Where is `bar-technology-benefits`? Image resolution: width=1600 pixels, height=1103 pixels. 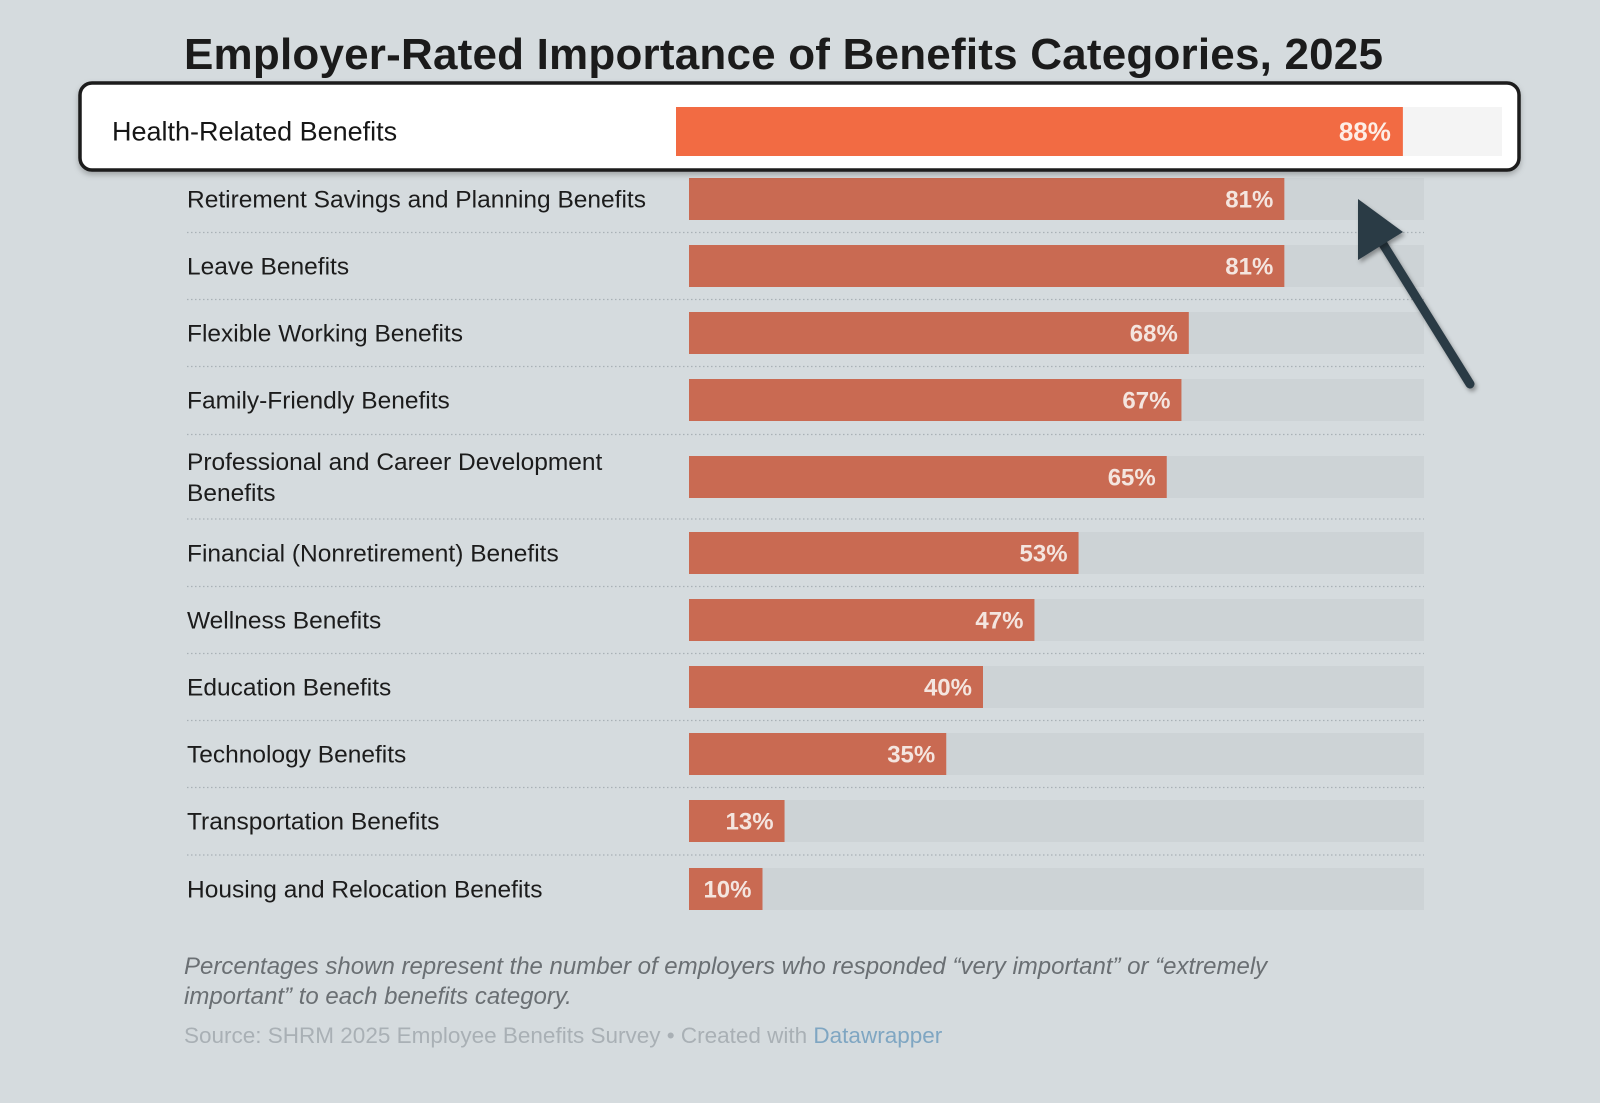 bar-technology-benefits is located at coordinates (818, 754).